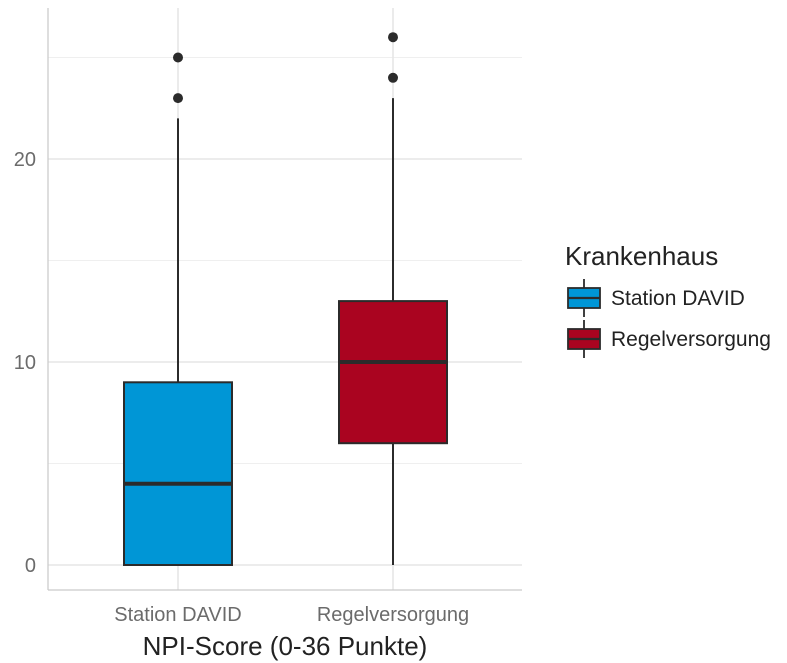  What do you see at coordinates (678, 298) in the screenshot?
I see `legend-label: Station DAVID` at bounding box center [678, 298].